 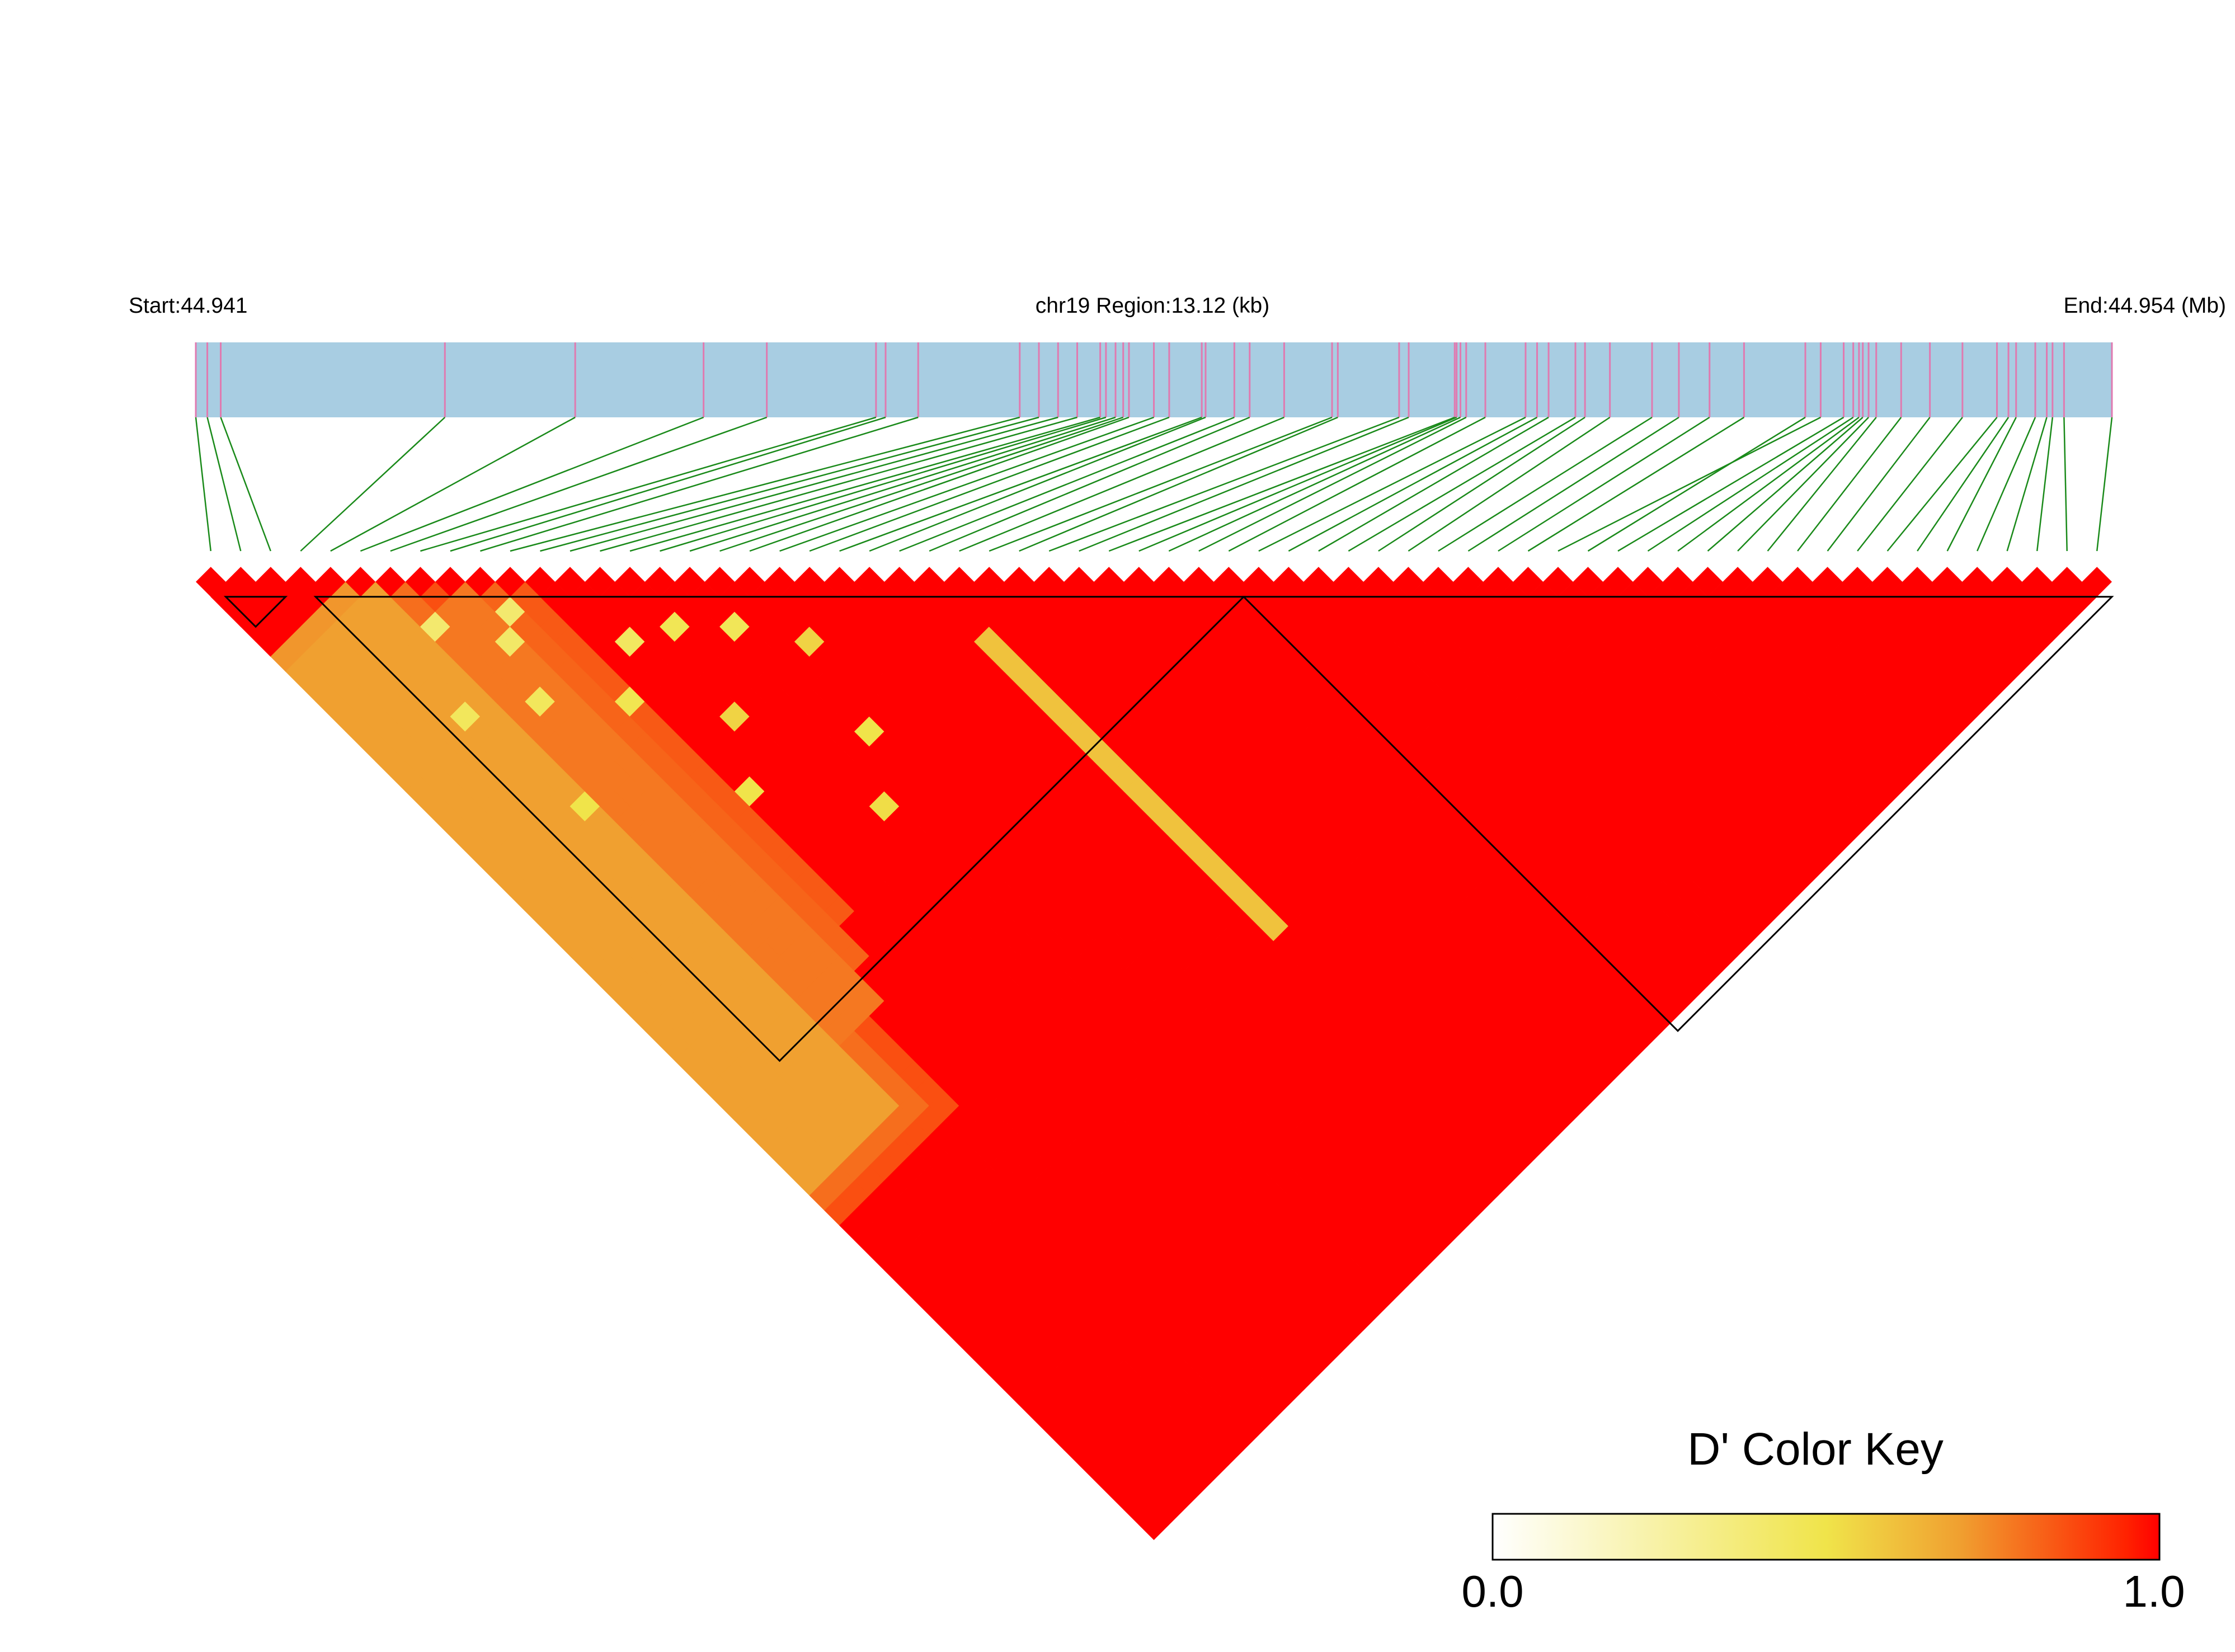 I want to click on color-key-bar, so click(x=1826, y=1537).